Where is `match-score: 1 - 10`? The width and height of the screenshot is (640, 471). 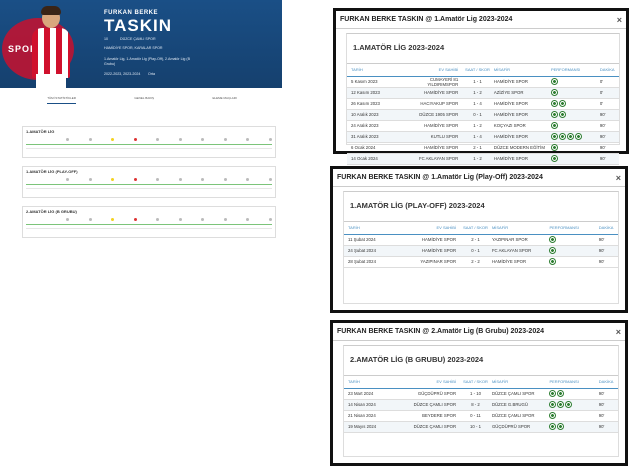
match-score: 1 - 10 is located at coordinates (475, 394).